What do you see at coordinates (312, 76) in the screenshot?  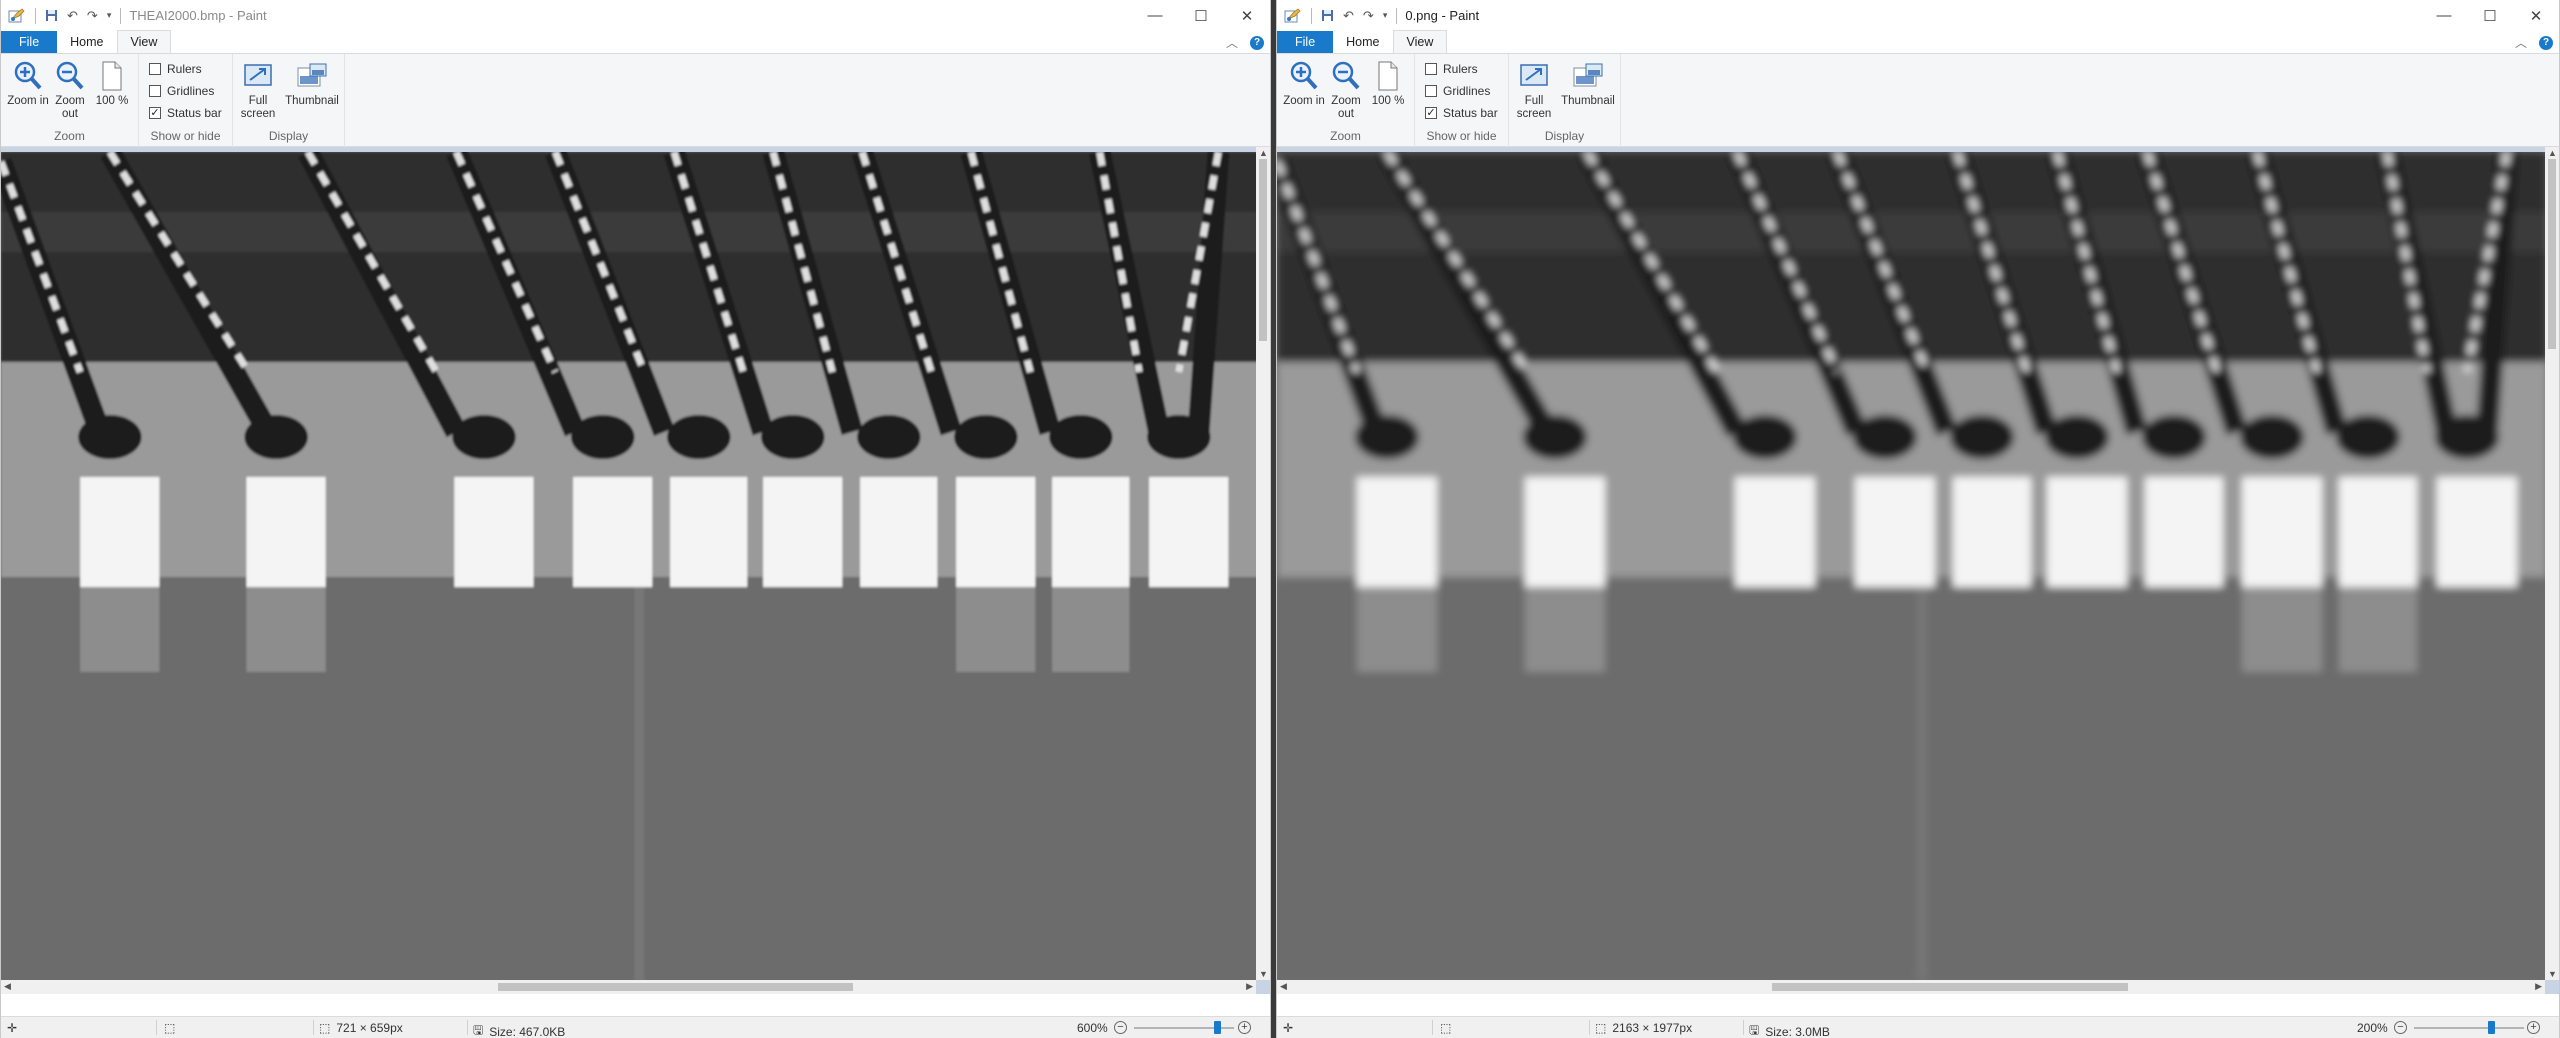 I see `thumbnail-icon` at bounding box center [312, 76].